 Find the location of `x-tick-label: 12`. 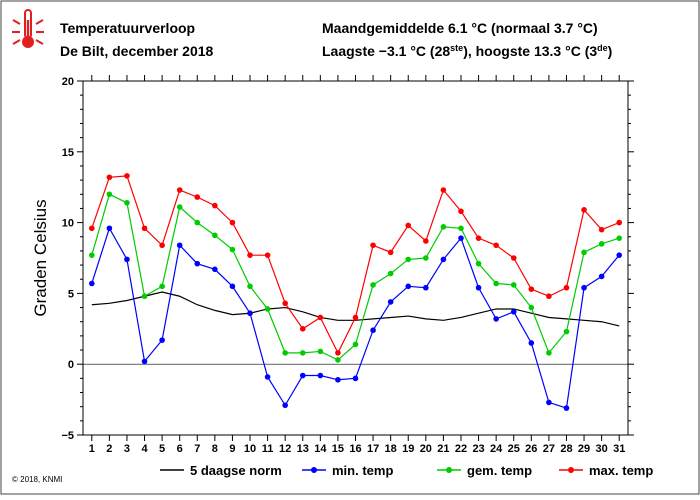

x-tick-label: 12 is located at coordinates (285, 449).